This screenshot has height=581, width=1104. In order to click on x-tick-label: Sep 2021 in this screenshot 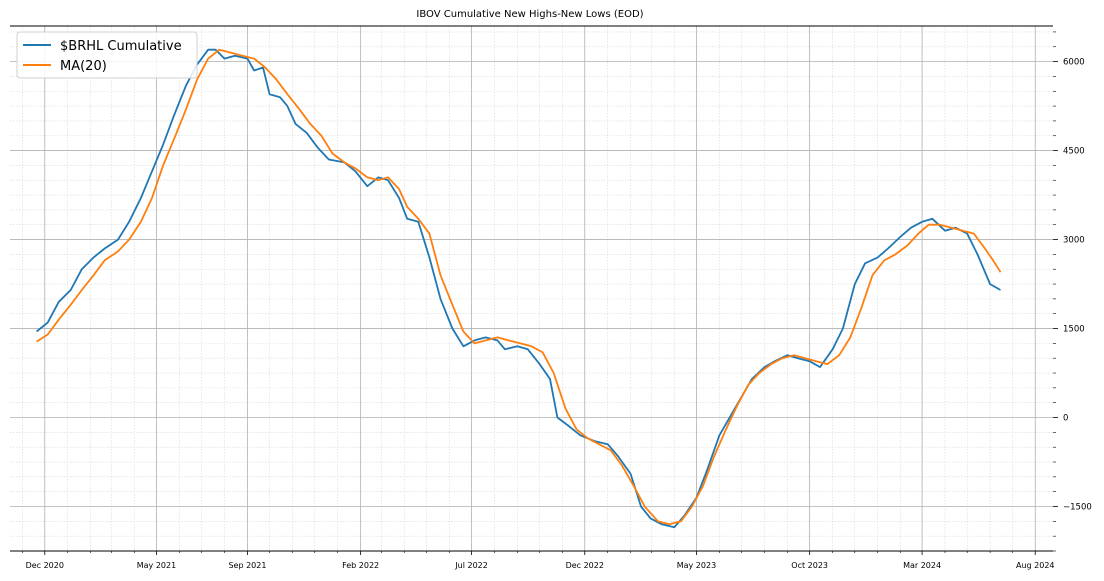, I will do `click(247, 565)`.